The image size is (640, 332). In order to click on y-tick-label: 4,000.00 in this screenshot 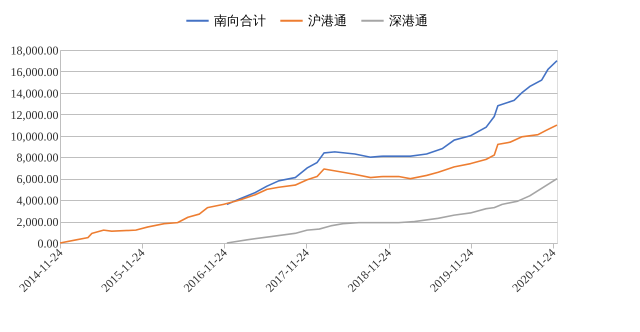, I will do `click(37, 201)`.